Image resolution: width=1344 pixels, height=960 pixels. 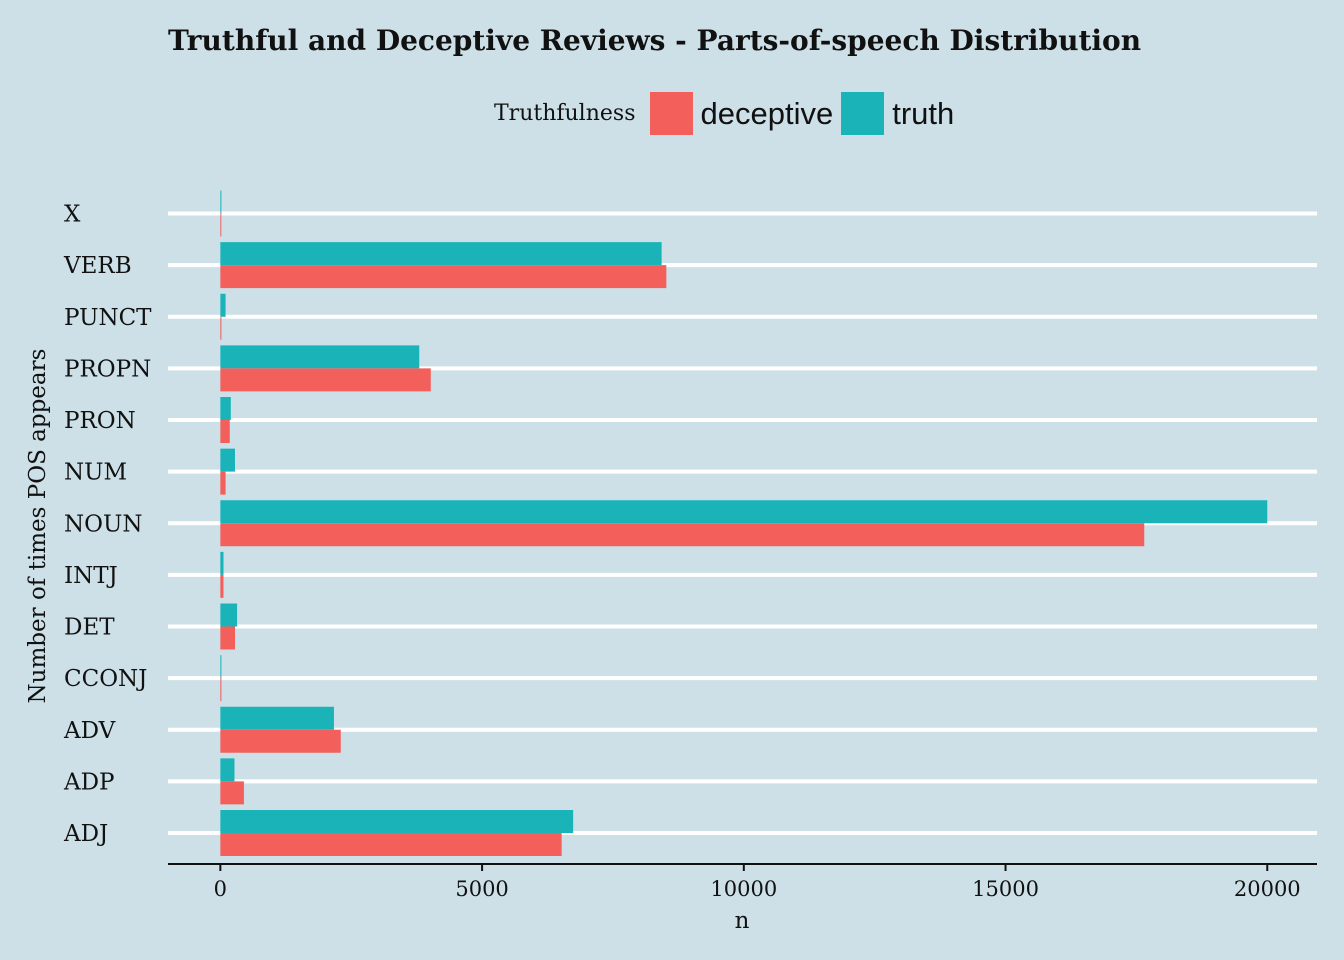 I want to click on bar-deceptive-punct, so click(x=221, y=328).